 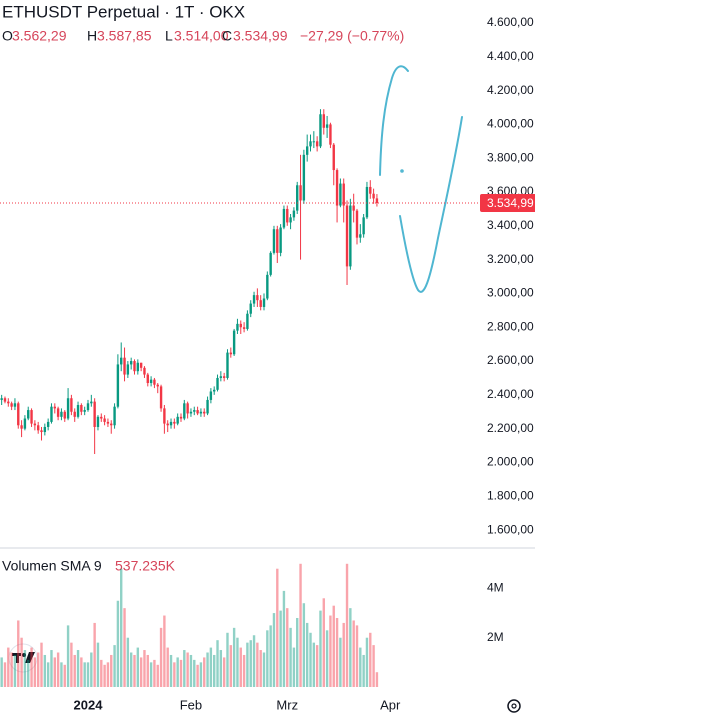 What do you see at coordinates (390, 704) in the screenshot?
I see `x-tick-label: Apr` at bounding box center [390, 704].